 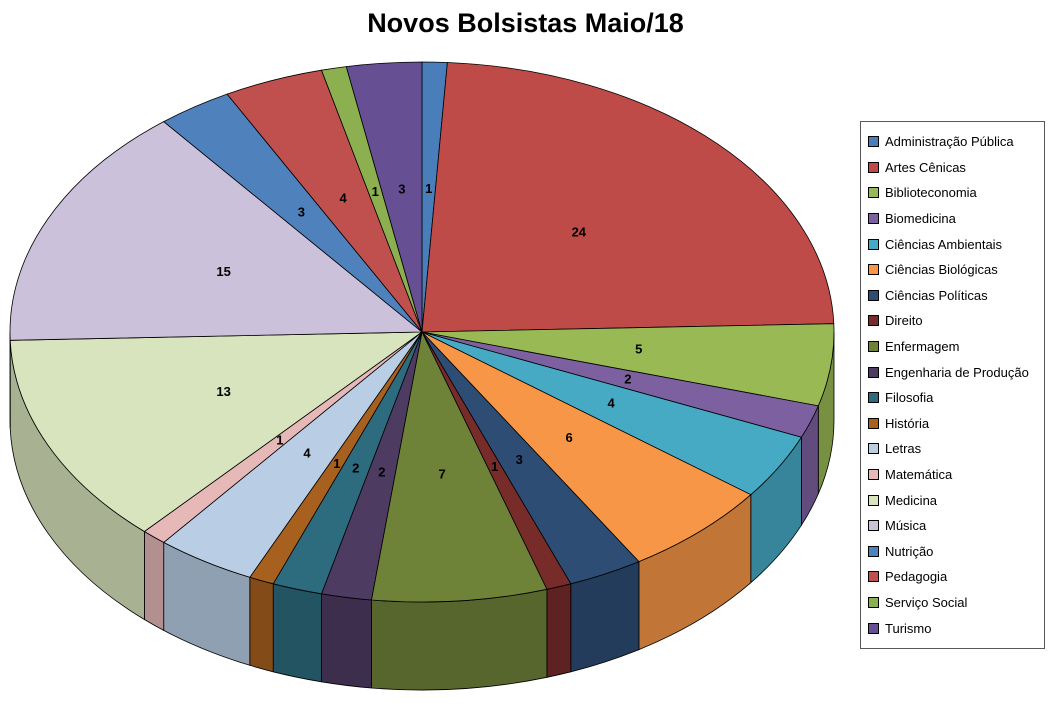 I want to click on legend-label: Biomedicina, so click(x=920, y=219).